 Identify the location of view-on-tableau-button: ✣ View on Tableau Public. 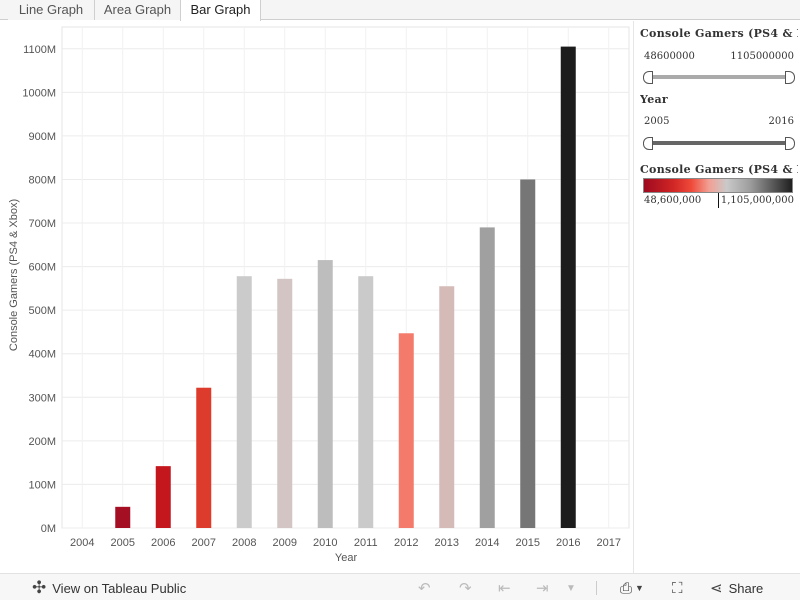
(109, 588).